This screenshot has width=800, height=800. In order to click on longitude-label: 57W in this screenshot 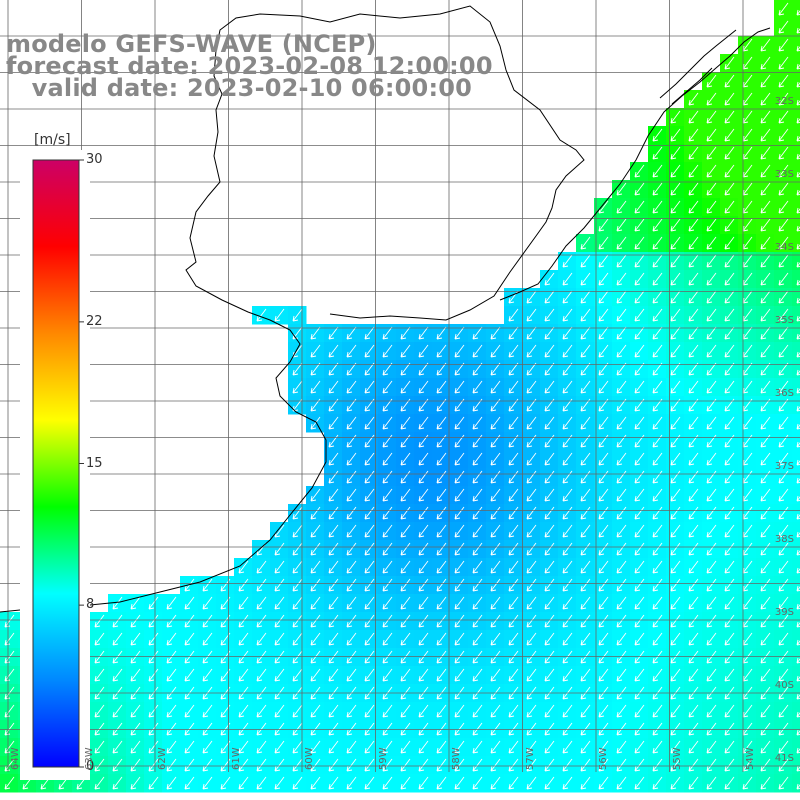, I will do `click(530, 758)`.